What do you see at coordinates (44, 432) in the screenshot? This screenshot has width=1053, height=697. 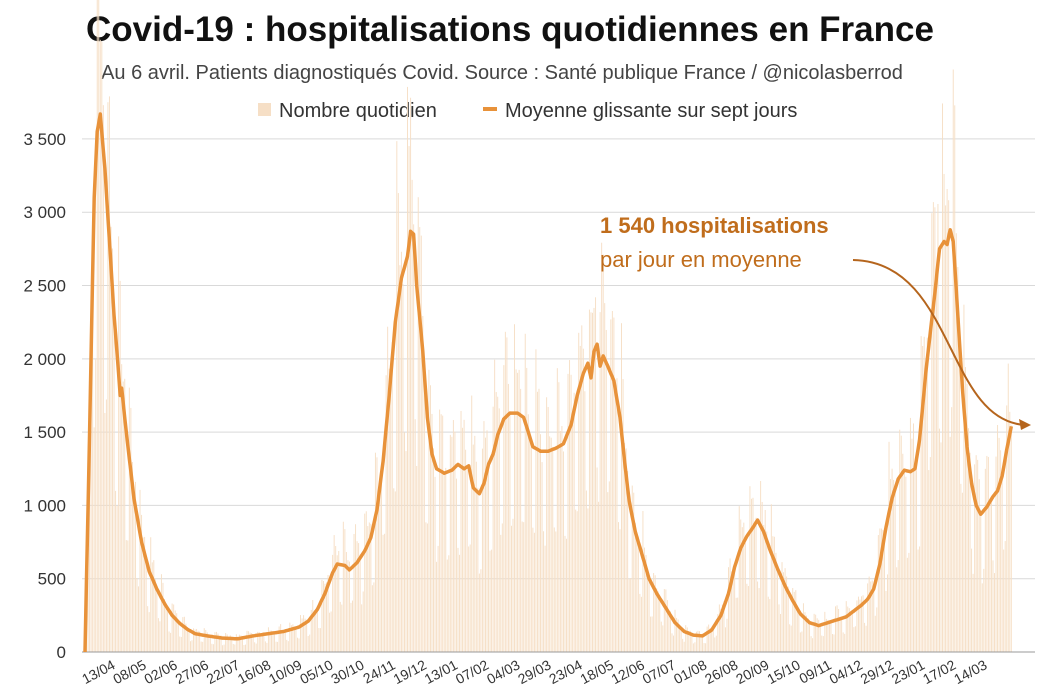 I see `y-tick-label: 1 500` at bounding box center [44, 432].